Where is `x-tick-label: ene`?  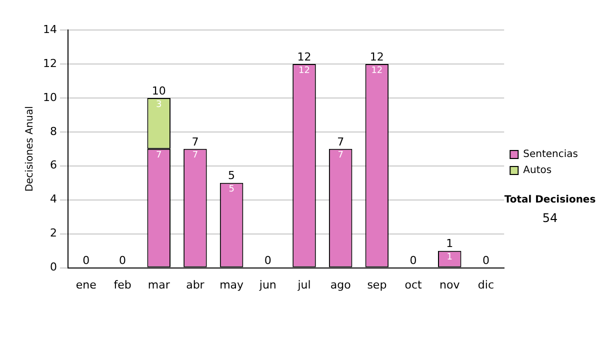
x-tick-label: ene is located at coordinates (86, 285).